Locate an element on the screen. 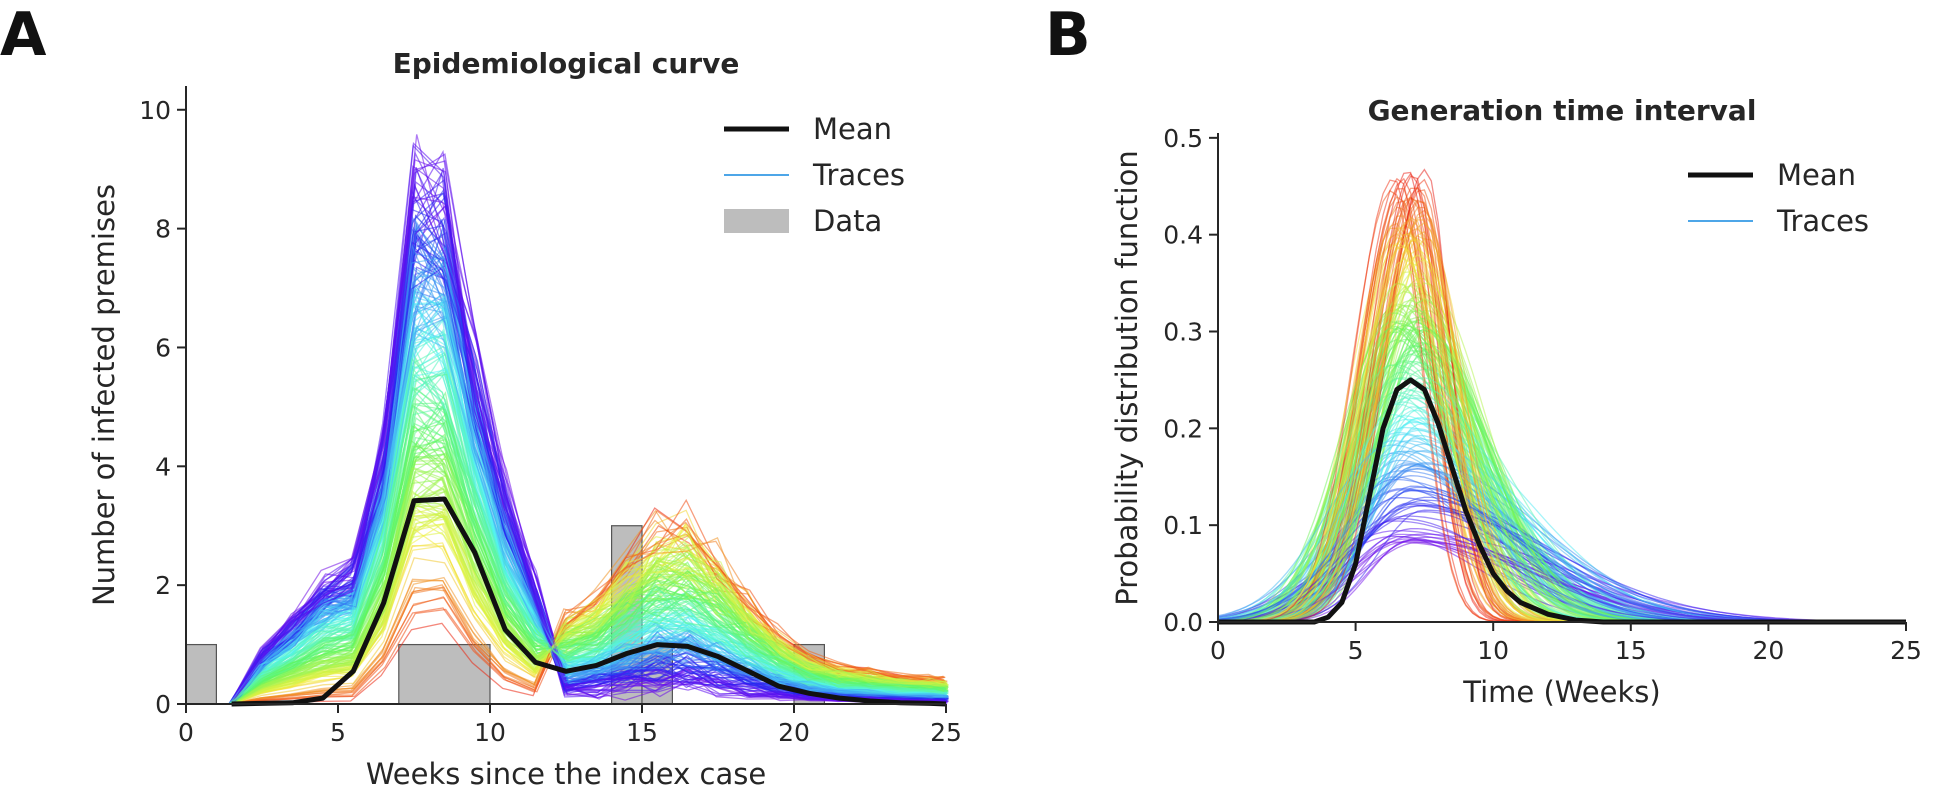  a-xtick-label: 15 is located at coordinates (642, 732).